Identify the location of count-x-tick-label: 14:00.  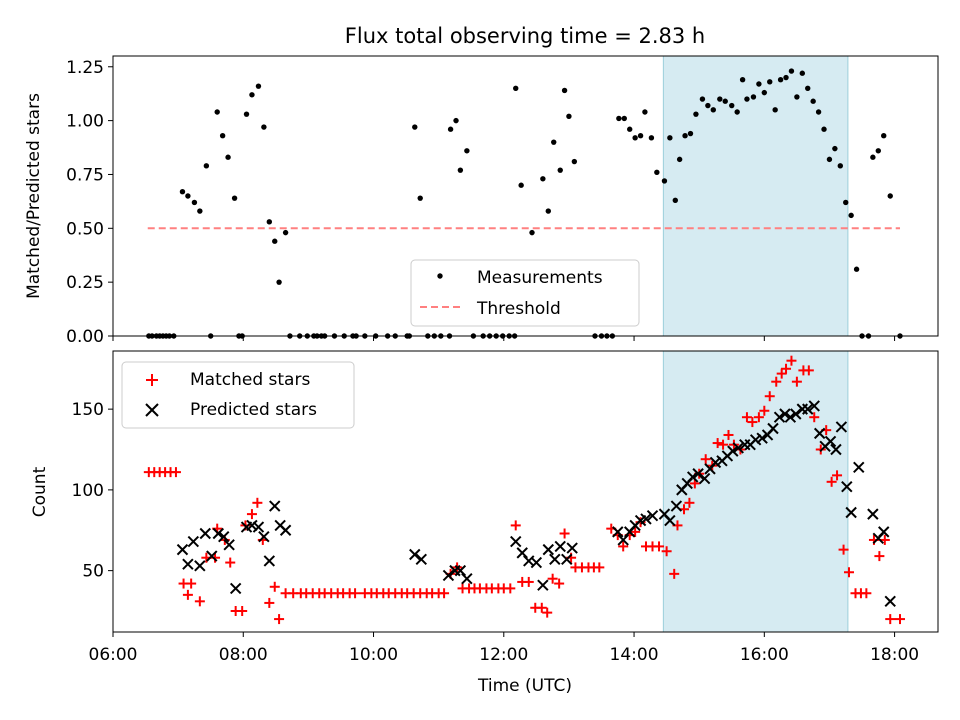
(634, 655).